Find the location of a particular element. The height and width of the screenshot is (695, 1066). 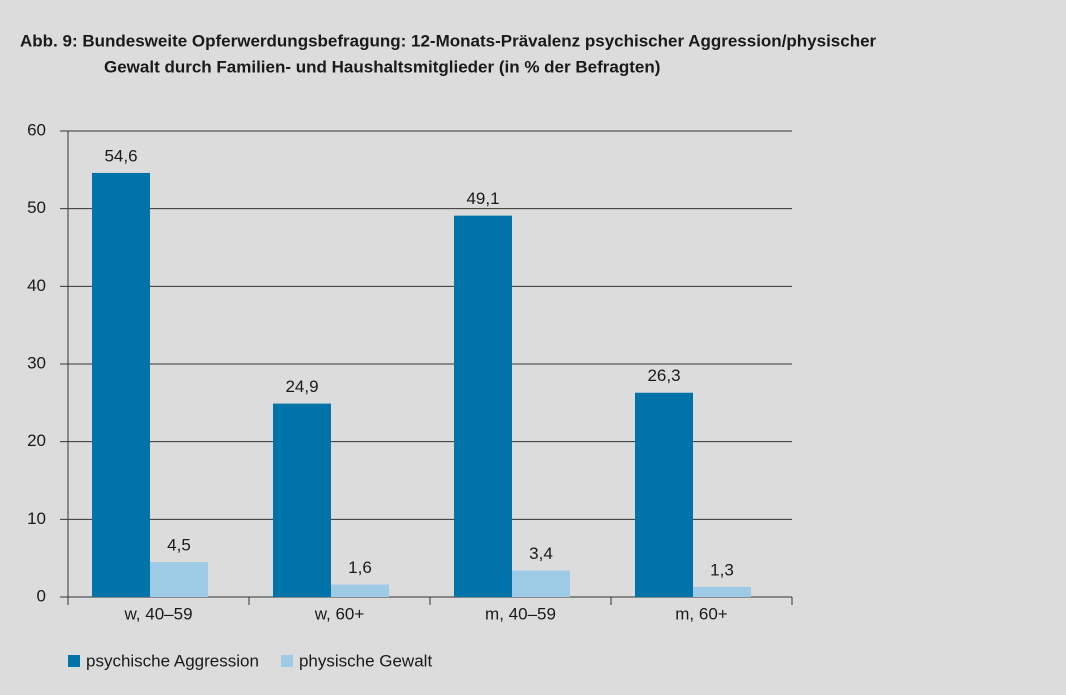

y-tick-label: 50 is located at coordinates (36, 207).